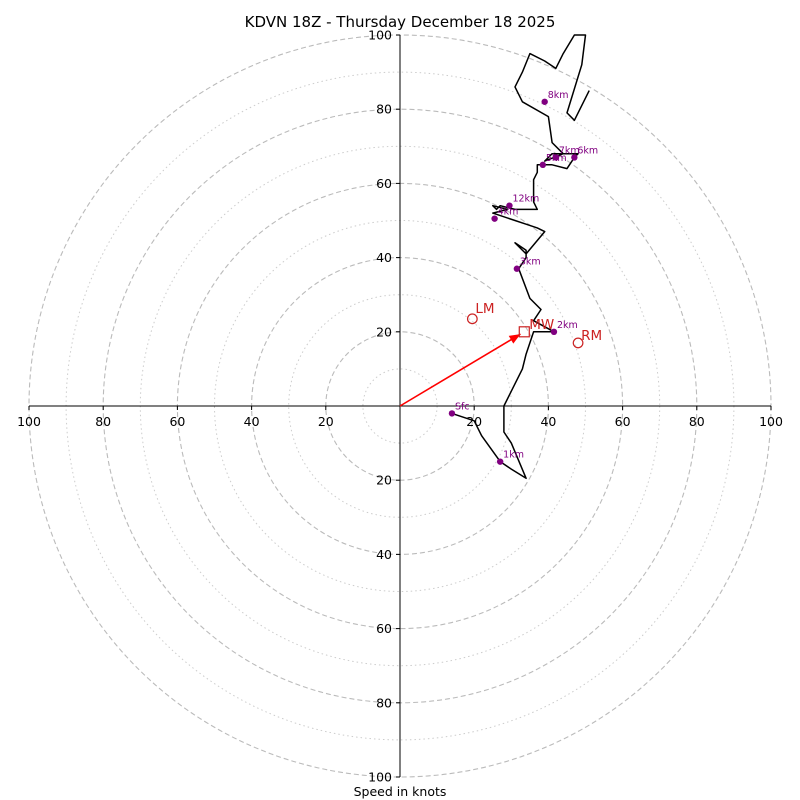 The width and height of the screenshot is (800, 800). Describe the element at coordinates (554, 331) in the screenshot. I see `height-marker-2km` at that location.